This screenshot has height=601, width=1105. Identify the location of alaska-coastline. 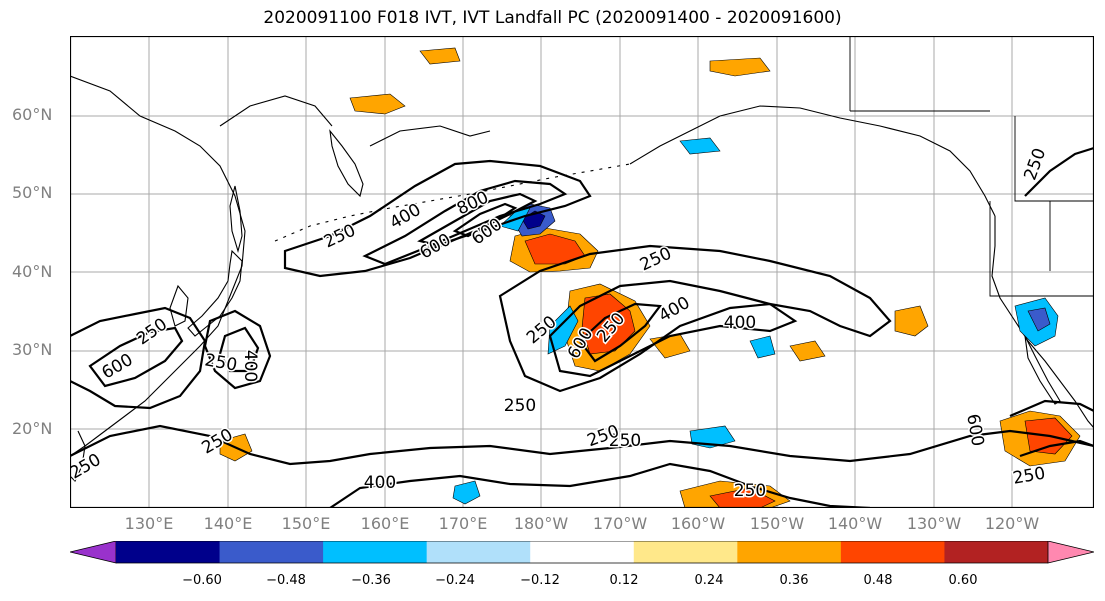
(812, 161).